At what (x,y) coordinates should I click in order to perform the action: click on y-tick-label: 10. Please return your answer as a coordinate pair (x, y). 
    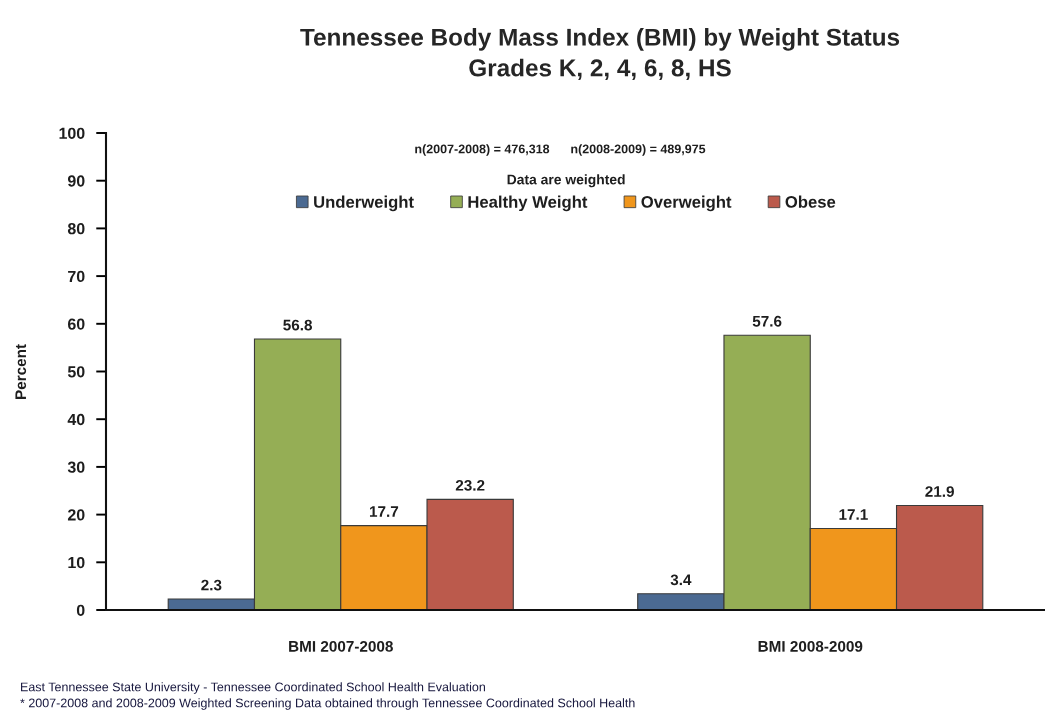
    Looking at the image, I should click on (76, 562).